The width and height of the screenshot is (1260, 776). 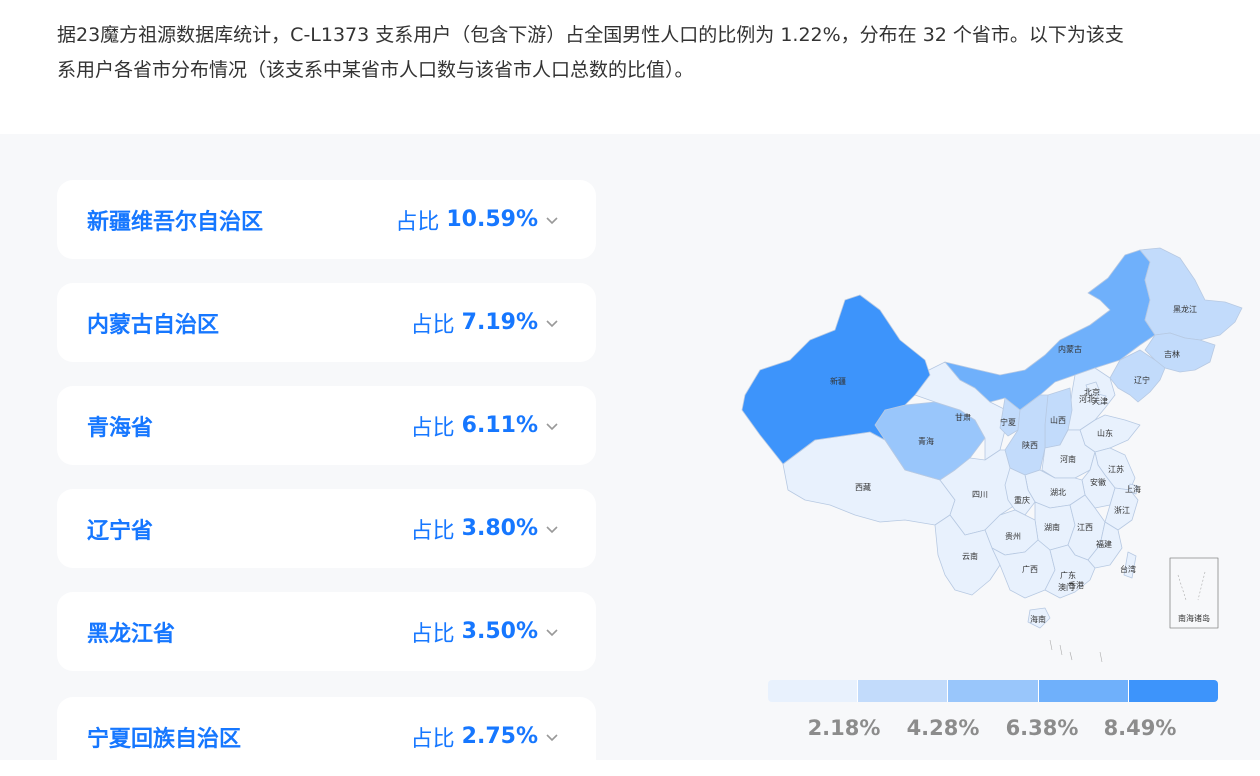 What do you see at coordinates (1116, 469) in the screenshot?
I see `label-jiangsu: 江苏` at bounding box center [1116, 469].